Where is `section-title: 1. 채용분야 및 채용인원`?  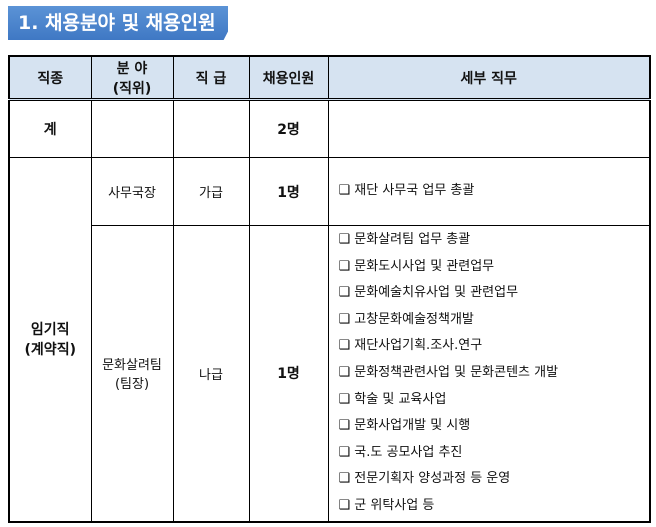
section-title: 1. 채용분야 및 채용인원 is located at coordinates (118, 23).